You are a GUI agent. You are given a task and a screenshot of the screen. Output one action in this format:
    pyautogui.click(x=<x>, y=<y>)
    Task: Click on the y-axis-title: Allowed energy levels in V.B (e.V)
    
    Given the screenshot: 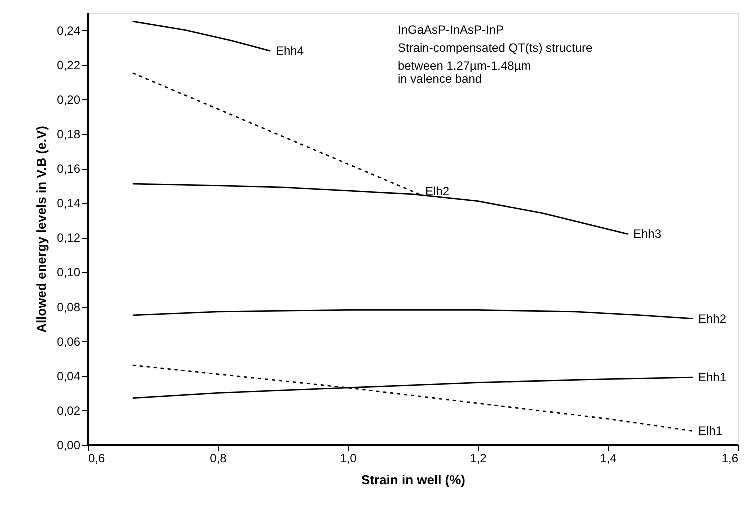 What is the action you would take?
    pyautogui.click(x=42, y=229)
    